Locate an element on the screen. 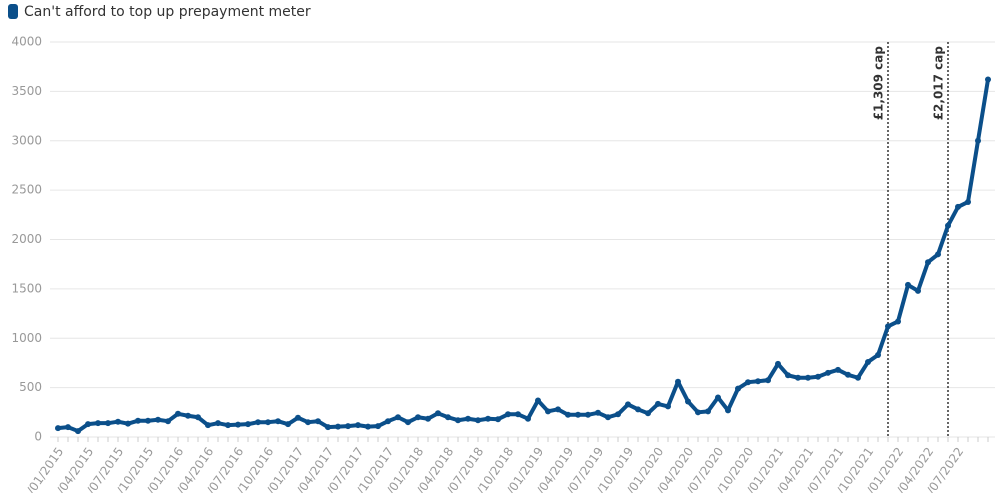 The height and width of the screenshot is (493, 1001). y-tick-label: 4000 is located at coordinates (26, 42).